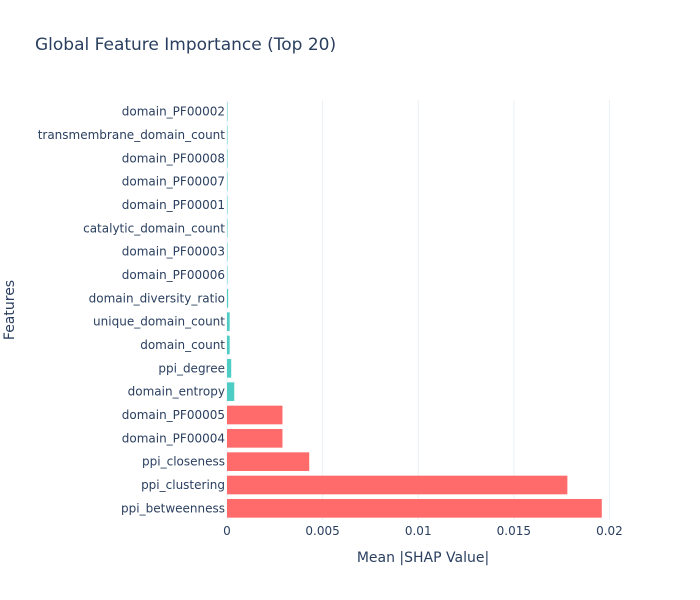  I want to click on bar-domain-pf00008, so click(227, 158).